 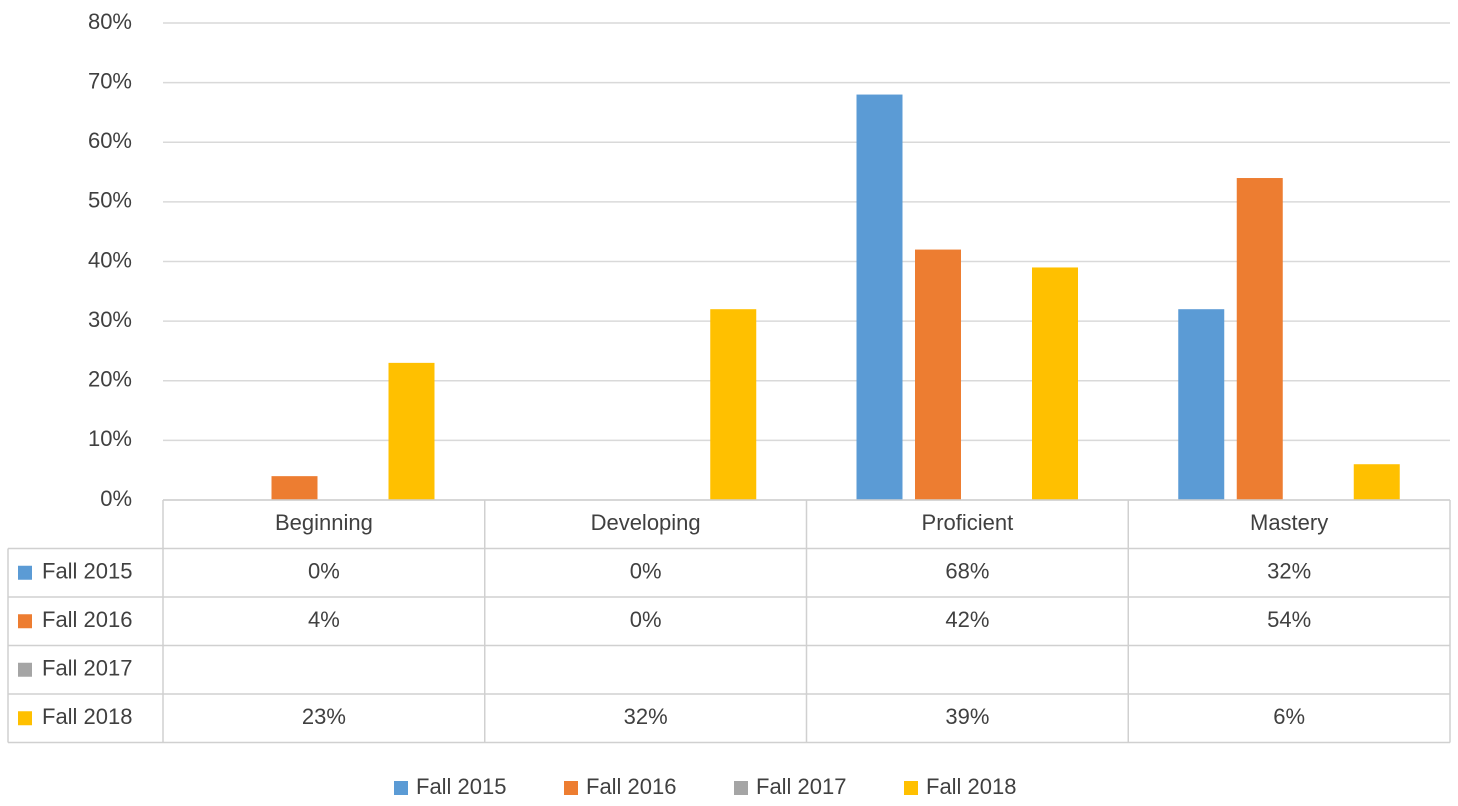 I want to click on table-cell: 42%, so click(x=967, y=619).